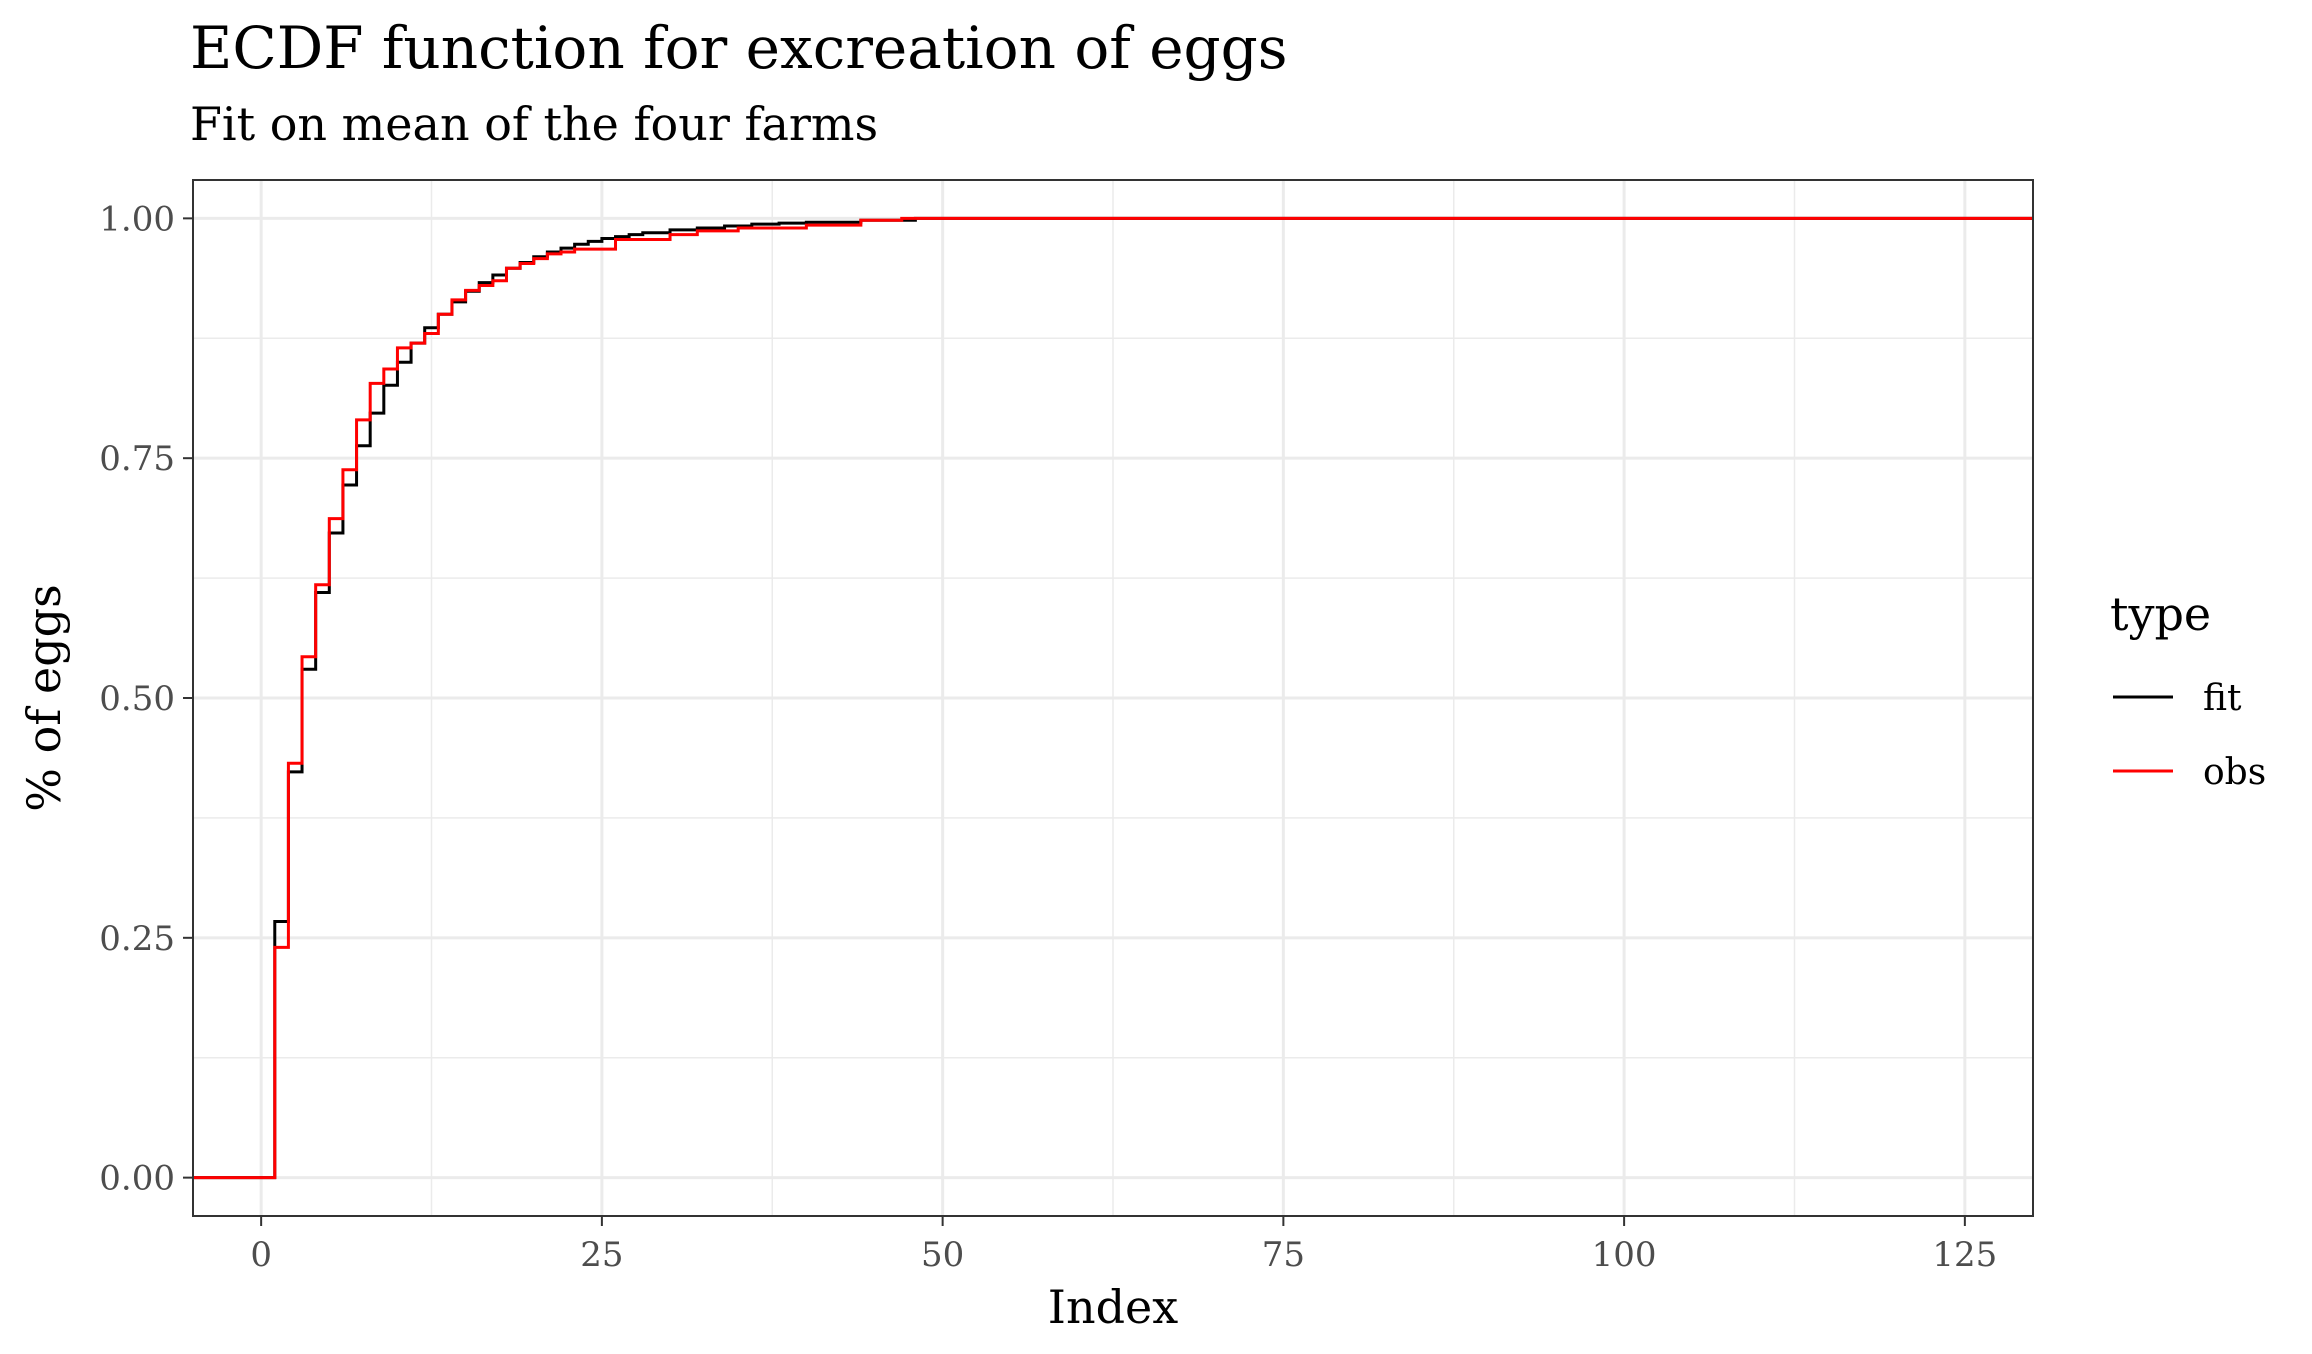 This screenshot has width=2312, height=1354. Describe the element at coordinates (137, 699) in the screenshot. I see `y-tick-label: 0.50` at that location.